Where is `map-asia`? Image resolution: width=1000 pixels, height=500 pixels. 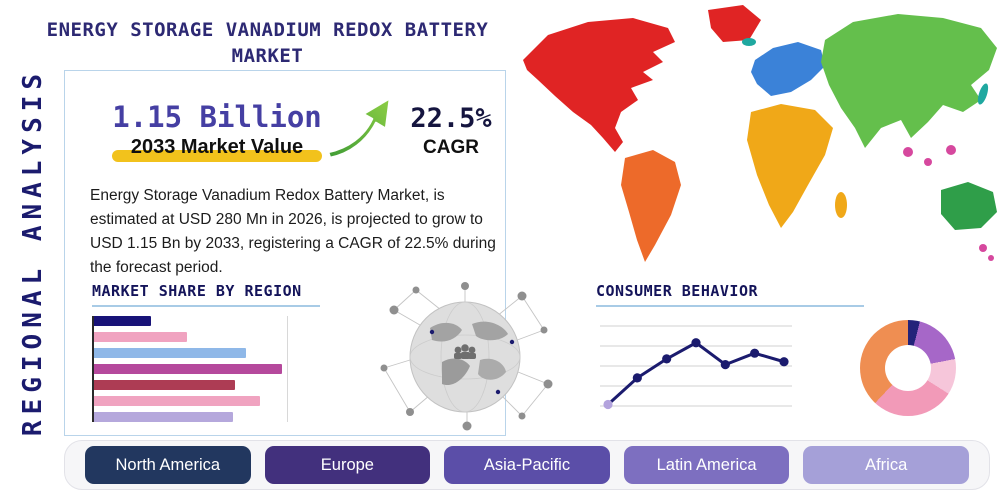
map-asia is located at coordinates (909, 81).